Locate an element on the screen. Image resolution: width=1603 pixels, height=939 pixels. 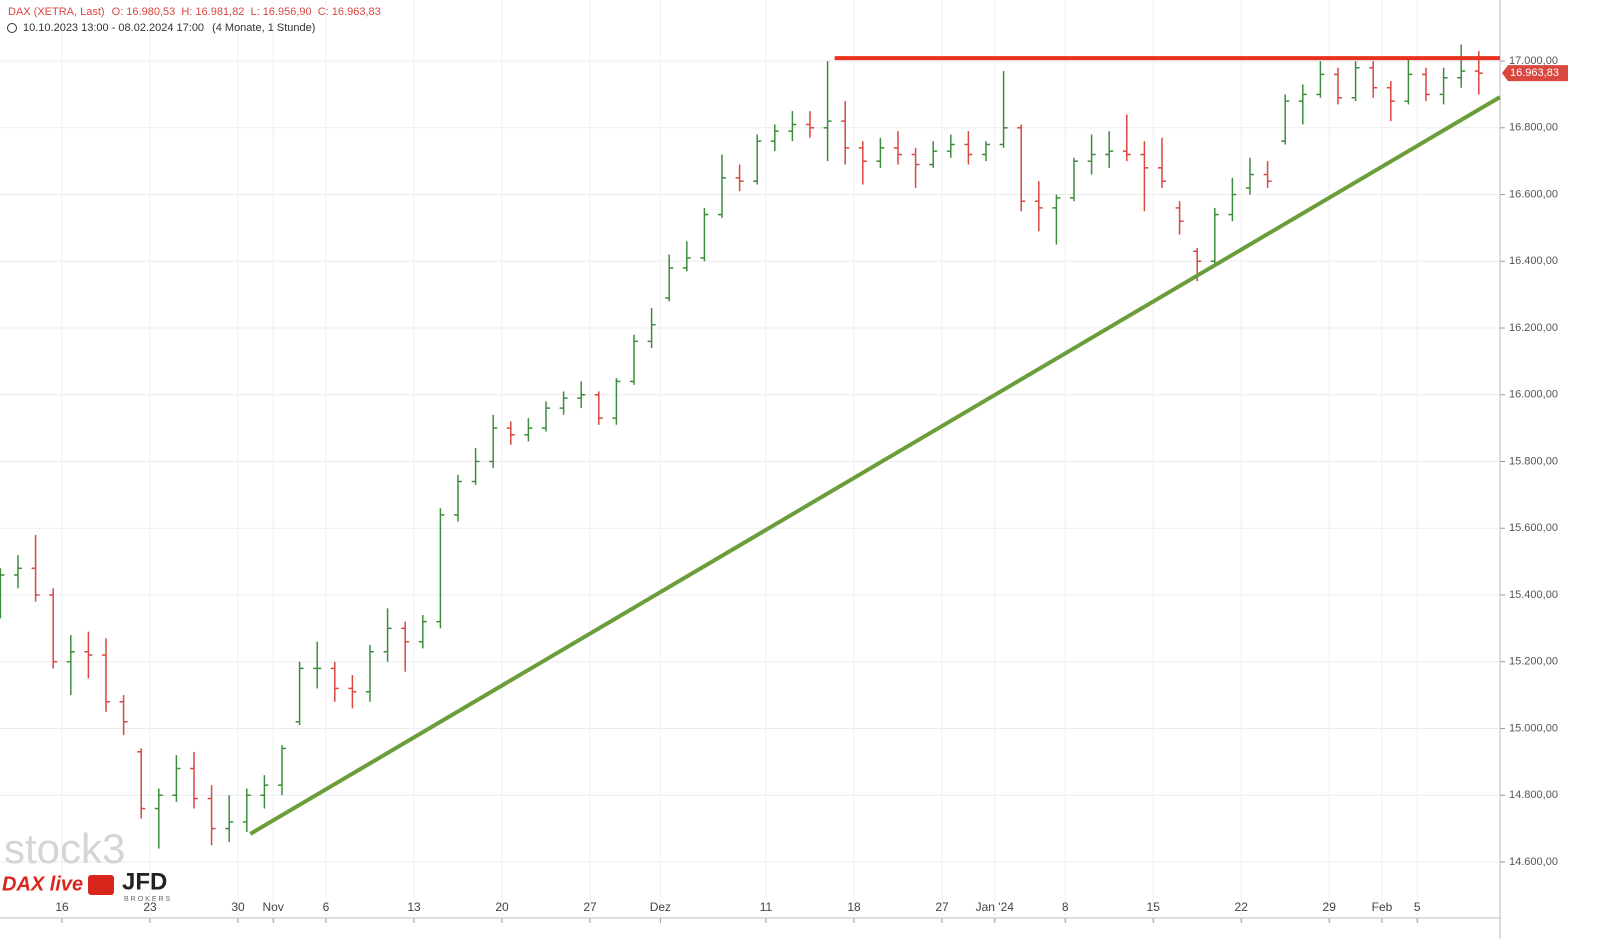
y-tick-label: 16.000,00 is located at coordinates (1533, 395).